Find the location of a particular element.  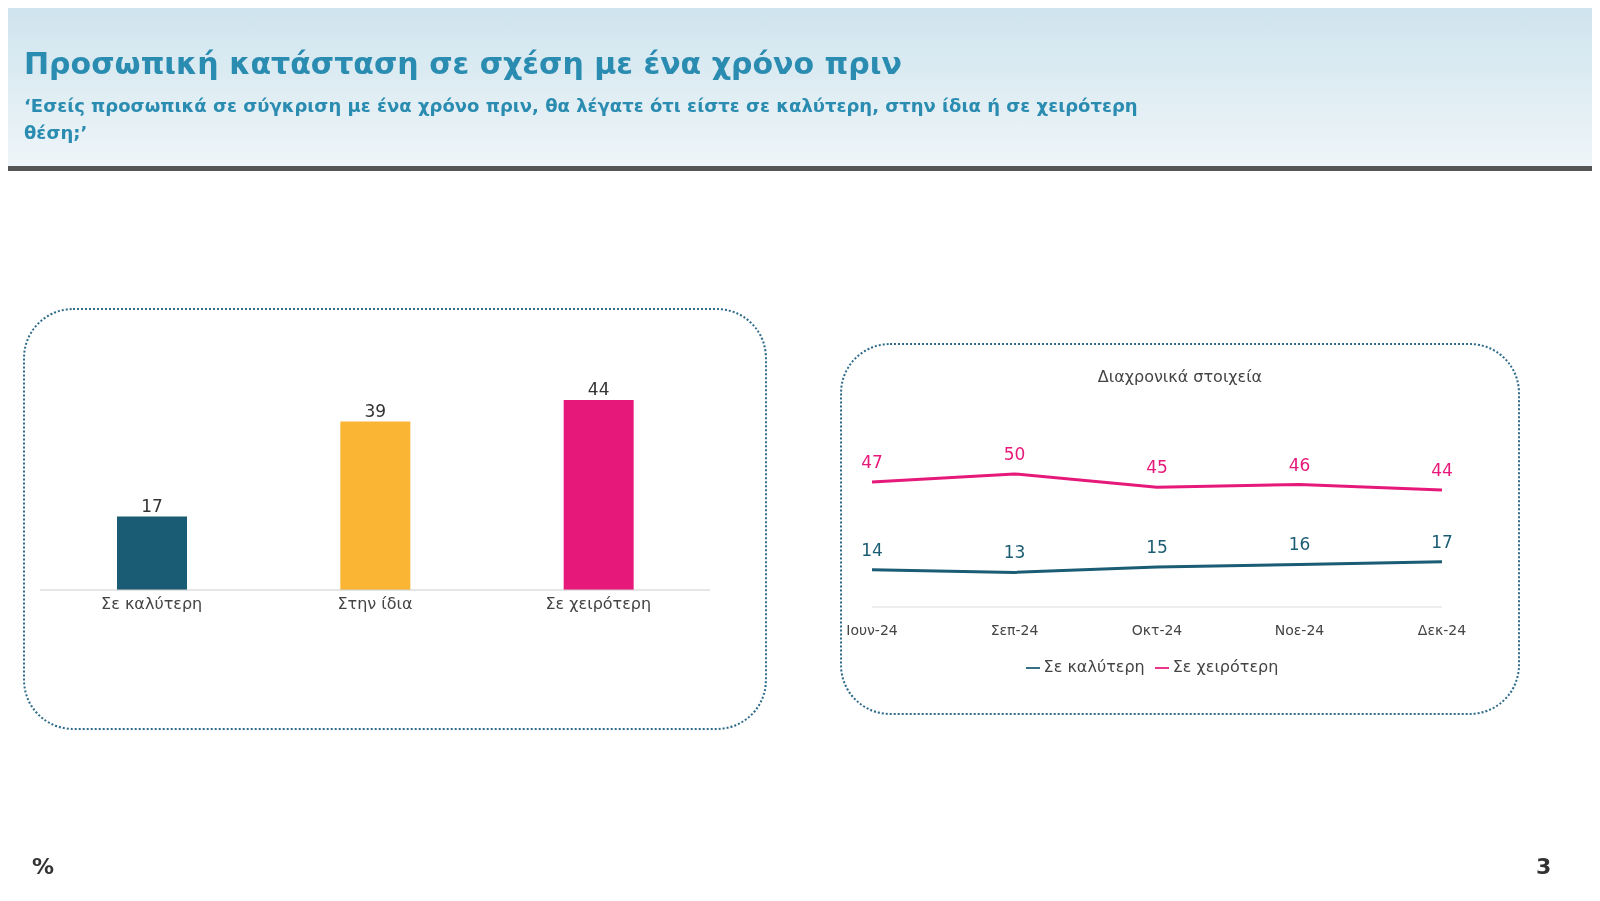

chart-subtitle: ‘Εσείς προσωπικά σε σύγκριση με ένα χρόνο πριν, θα λέγατε ότι είστε σε καλύτερη, στην ίδια ή σε χειρότερη θέση;’ is located at coordinates (581, 119).